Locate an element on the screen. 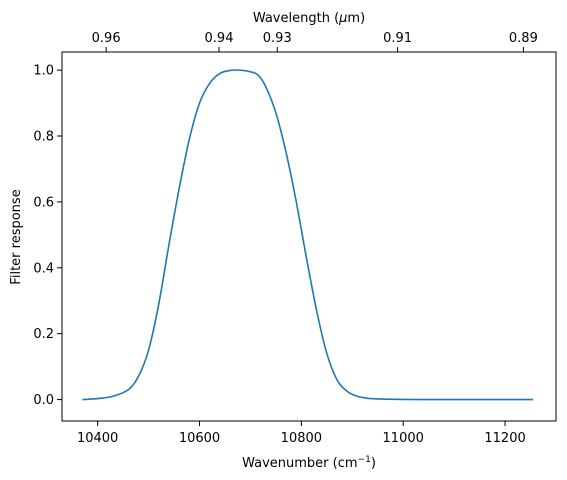 This screenshot has width=567, height=480. y-axis-label: Filter response is located at coordinates (16, 236).